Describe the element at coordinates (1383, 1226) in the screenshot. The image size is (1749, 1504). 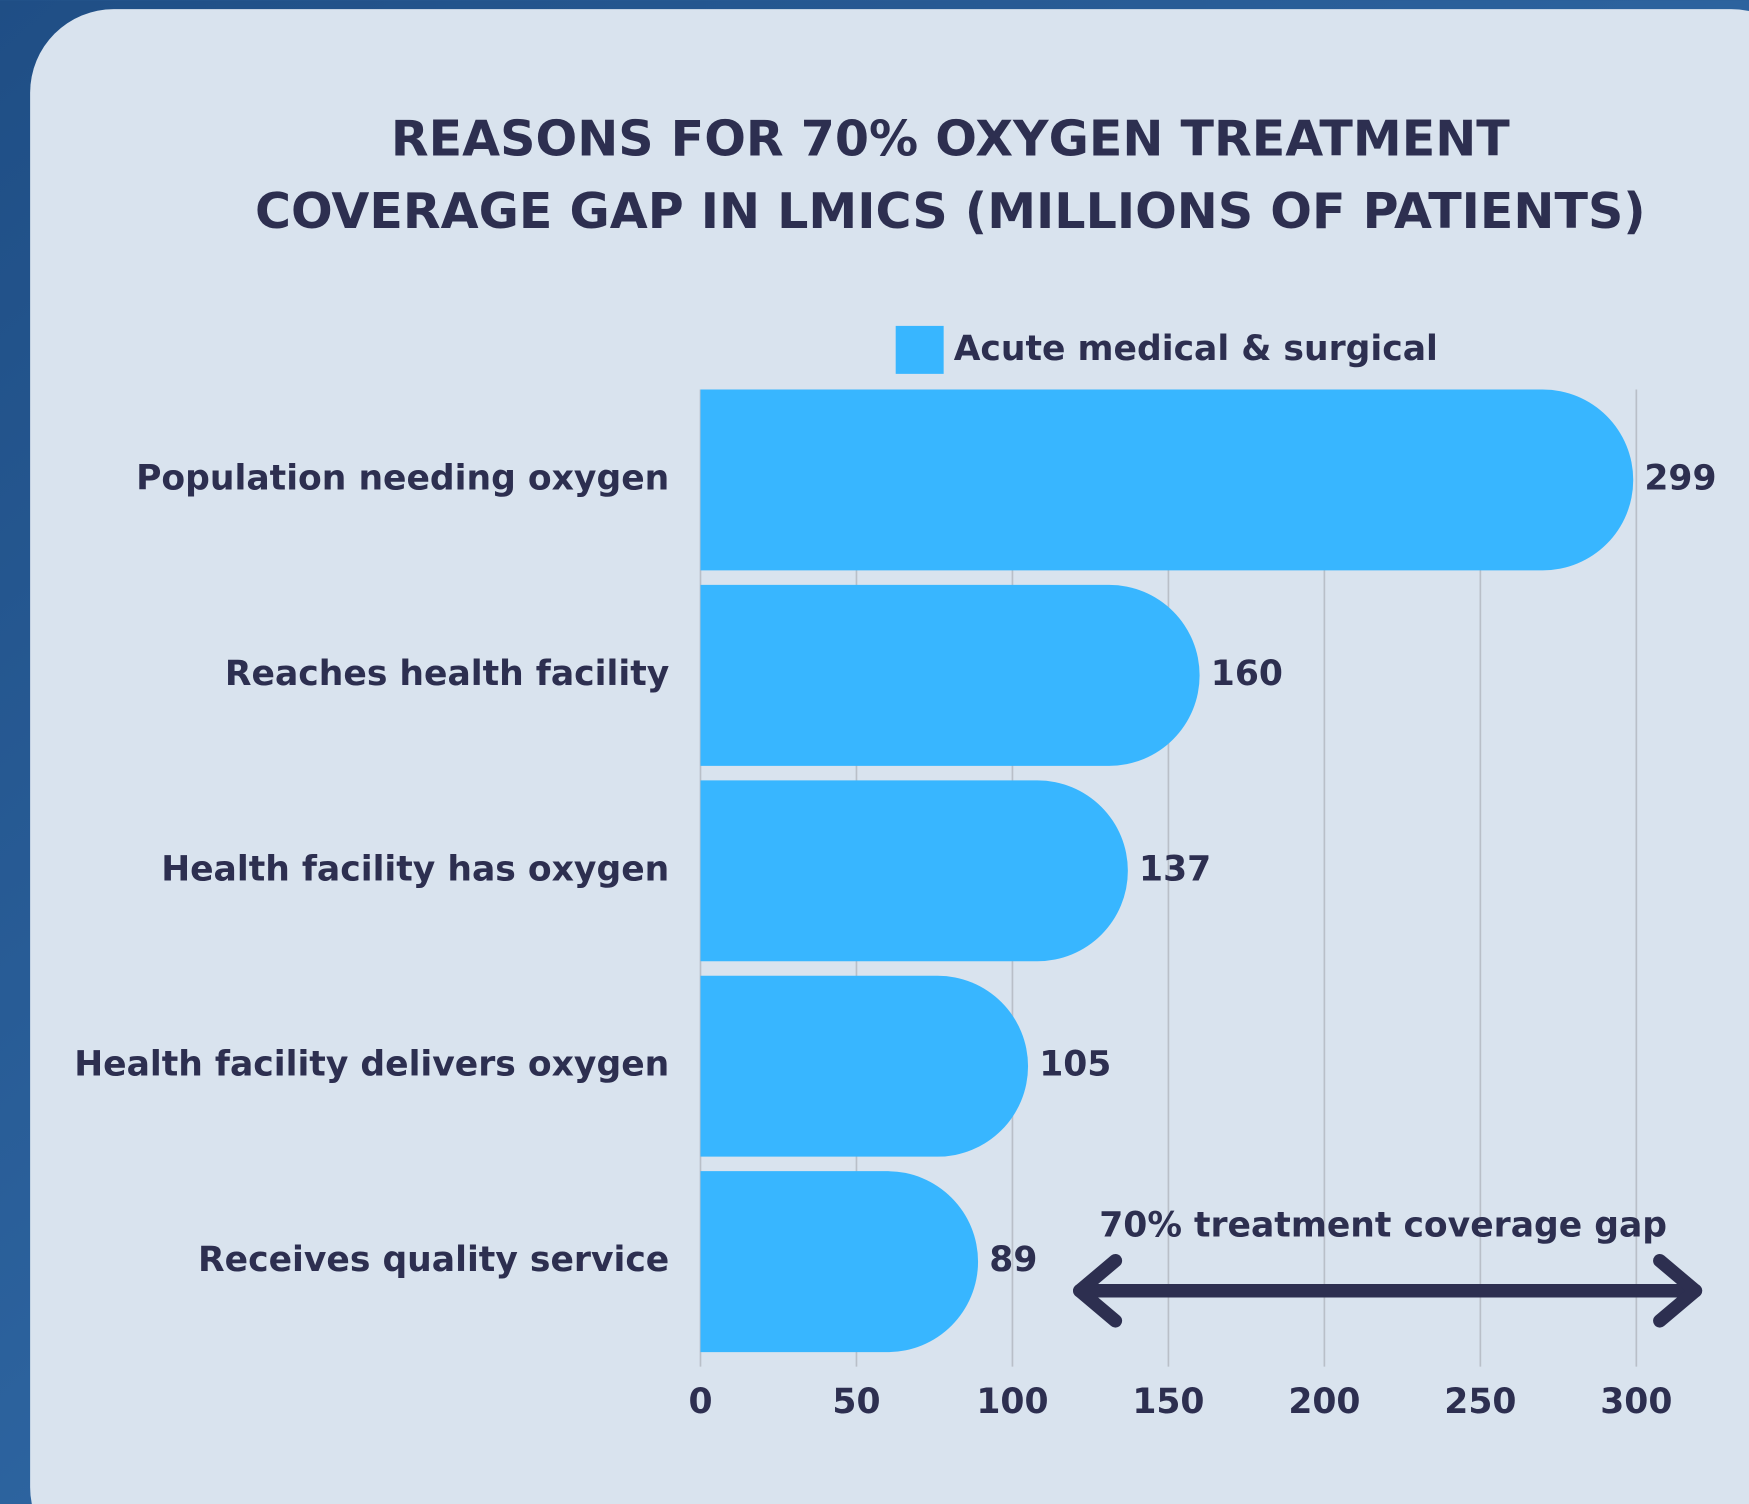
I see `annotation: 70% treatment coverage gap` at that location.